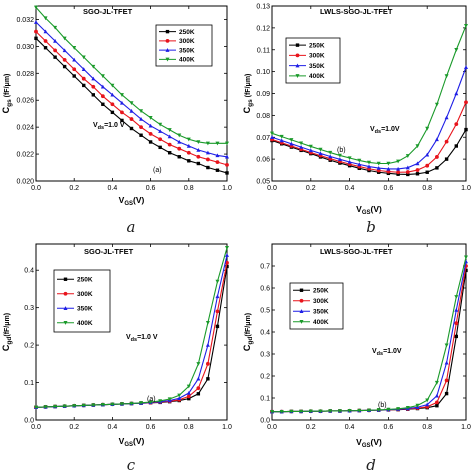  Describe the element at coordinates (265, 333) in the screenshot. I see `y-tick-label: 0.4` at that location.